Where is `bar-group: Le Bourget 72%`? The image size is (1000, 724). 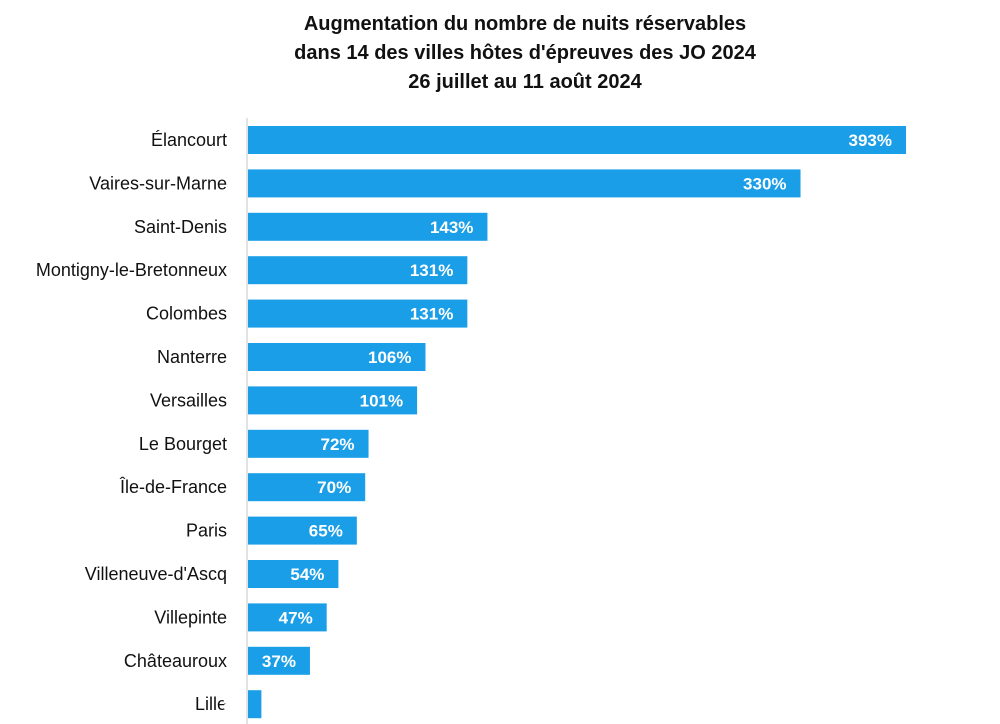 bar-group: Le Bourget 72% is located at coordinates (254, 443).